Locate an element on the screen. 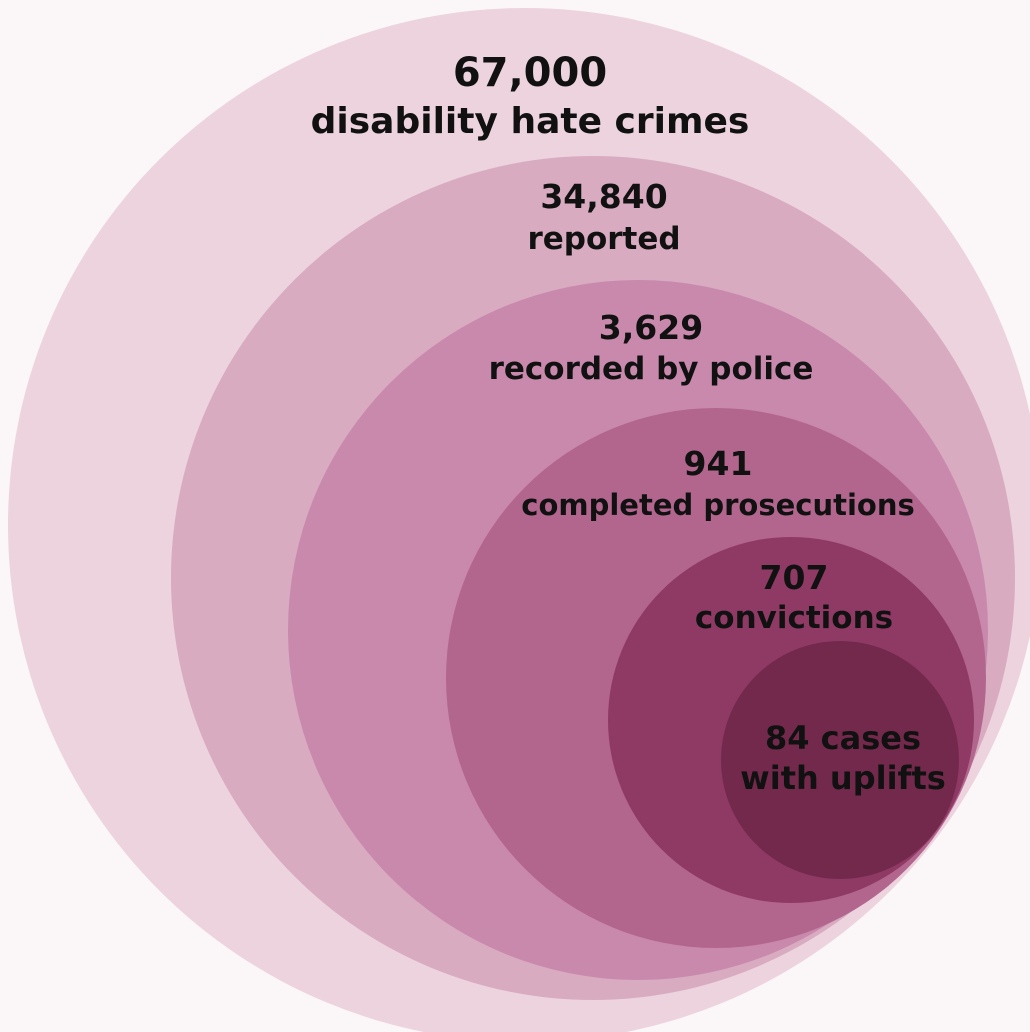 The image size is (1030, 1032). label-completed-prosecutions-value: 941 is located at coordinates (718, 463).